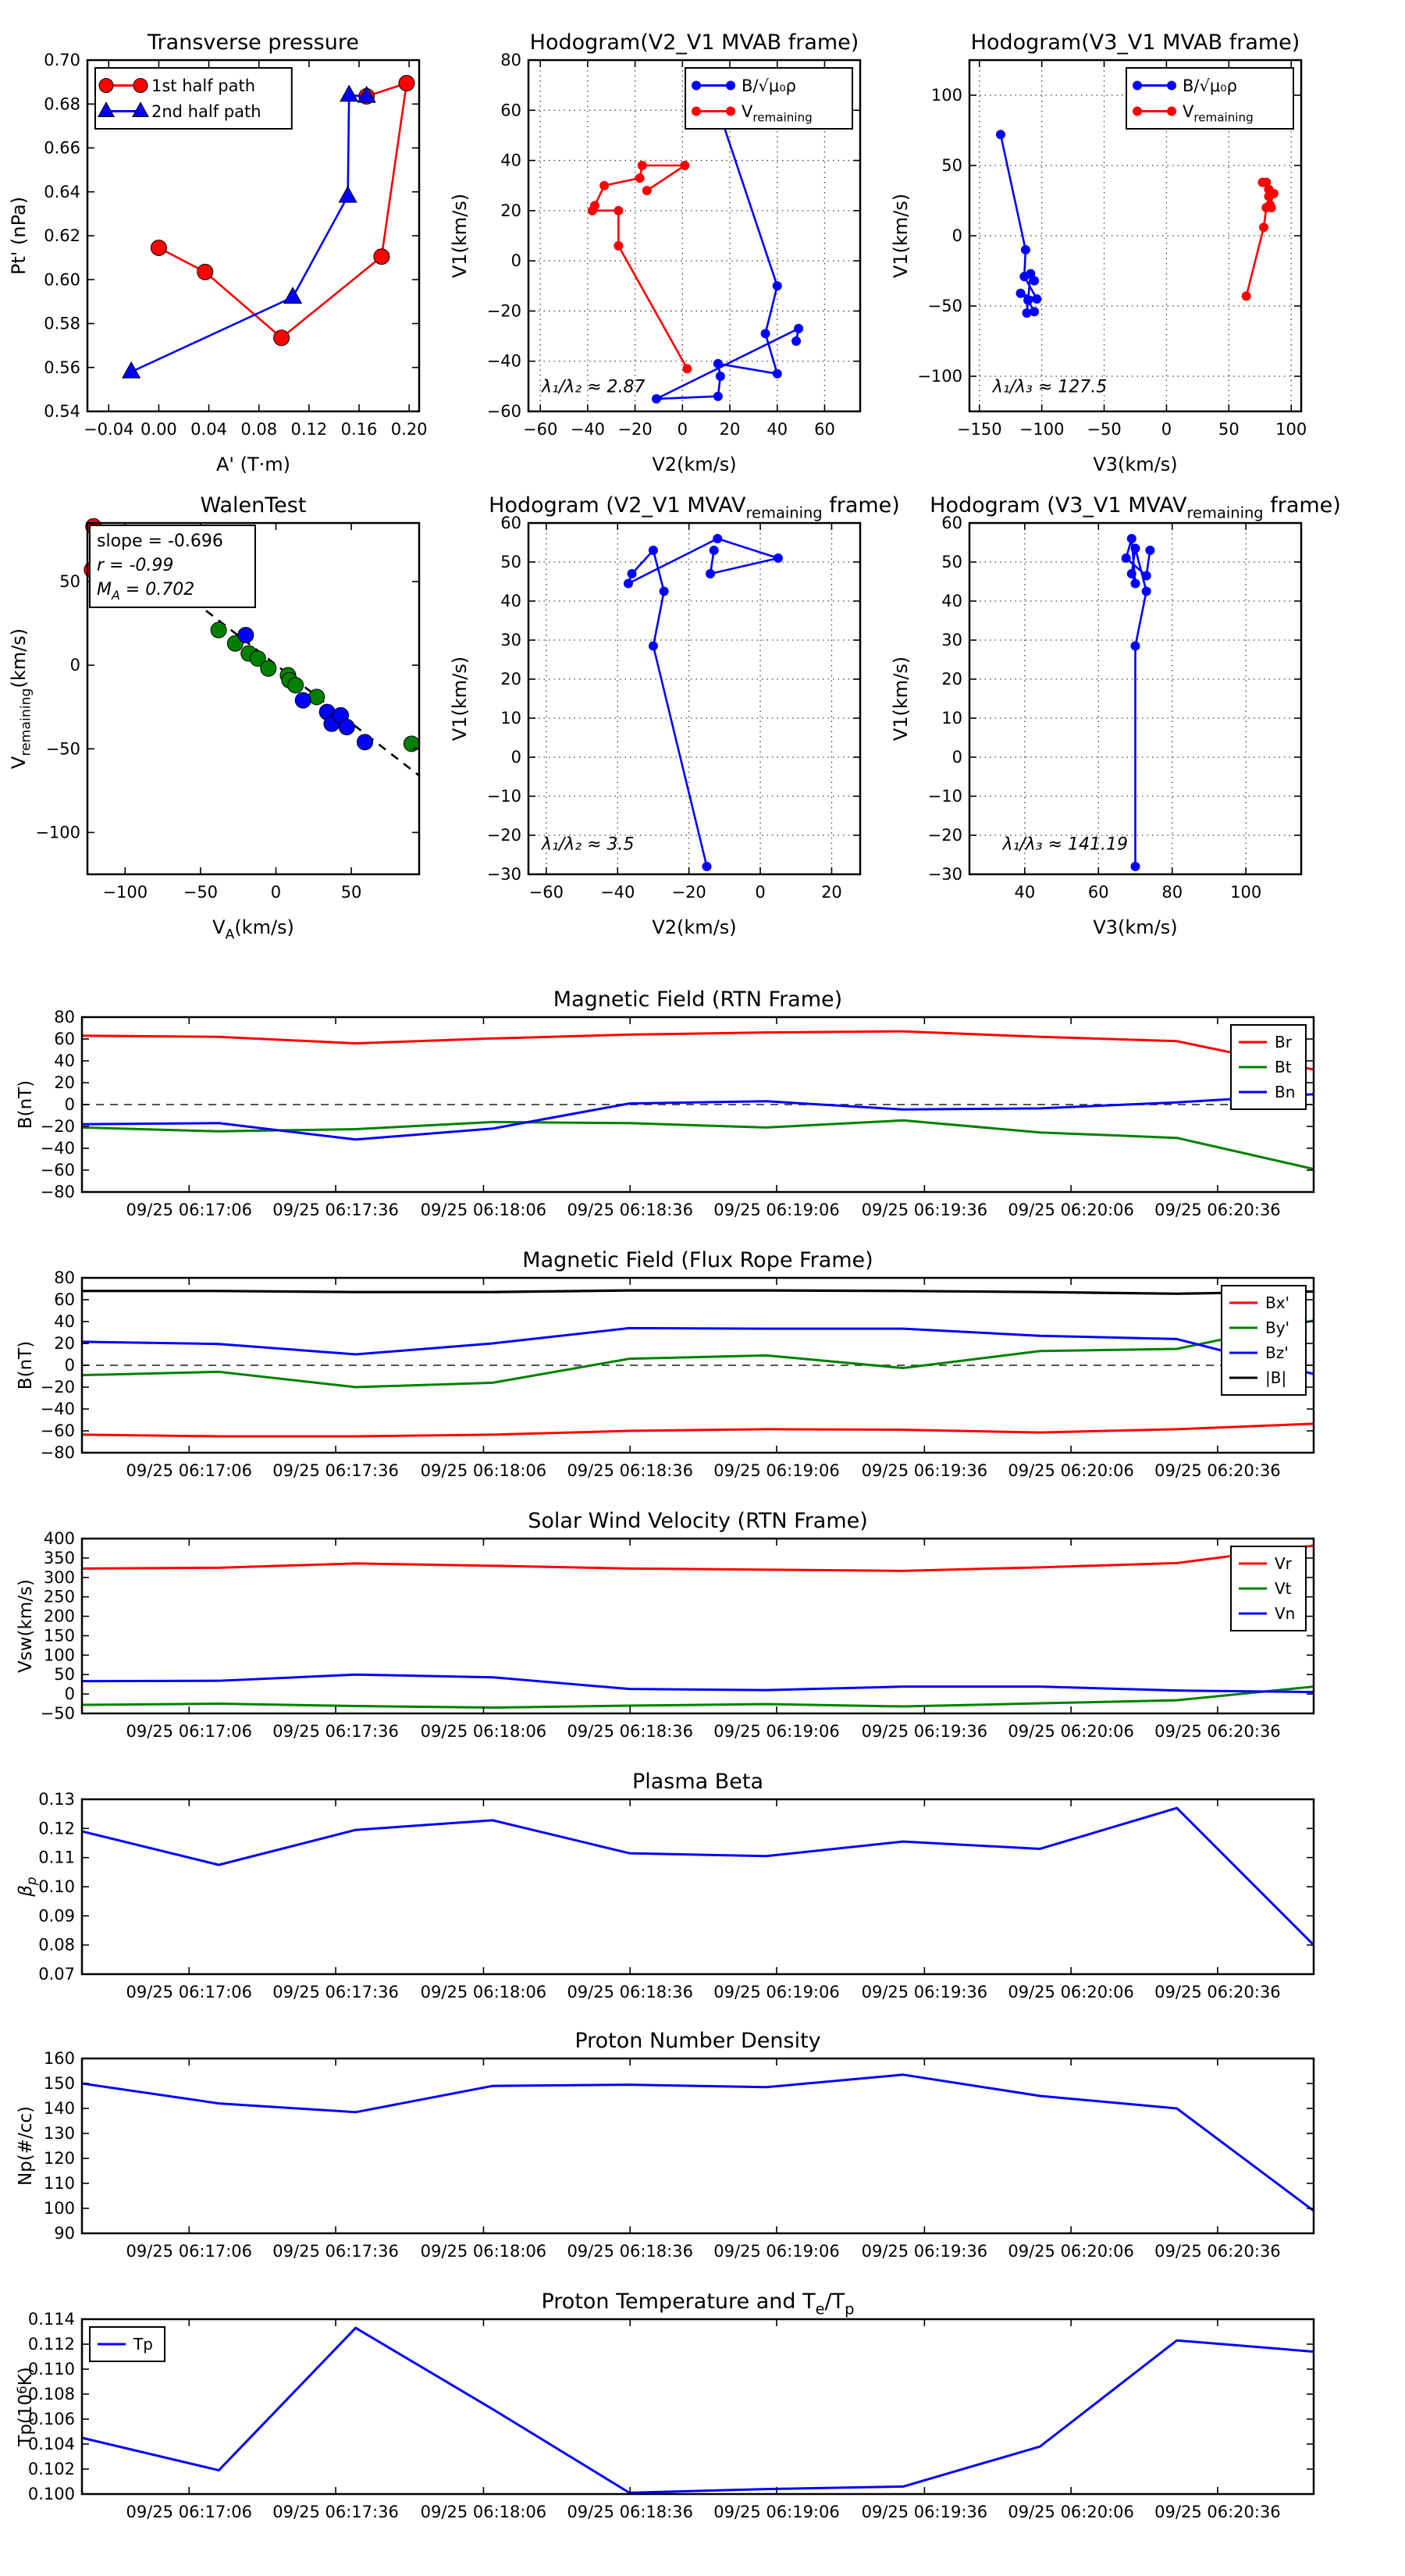 The height and width of the screenshot is (2576, 1405). I want to click on svg-text: 0.110, so click(51, 2369).